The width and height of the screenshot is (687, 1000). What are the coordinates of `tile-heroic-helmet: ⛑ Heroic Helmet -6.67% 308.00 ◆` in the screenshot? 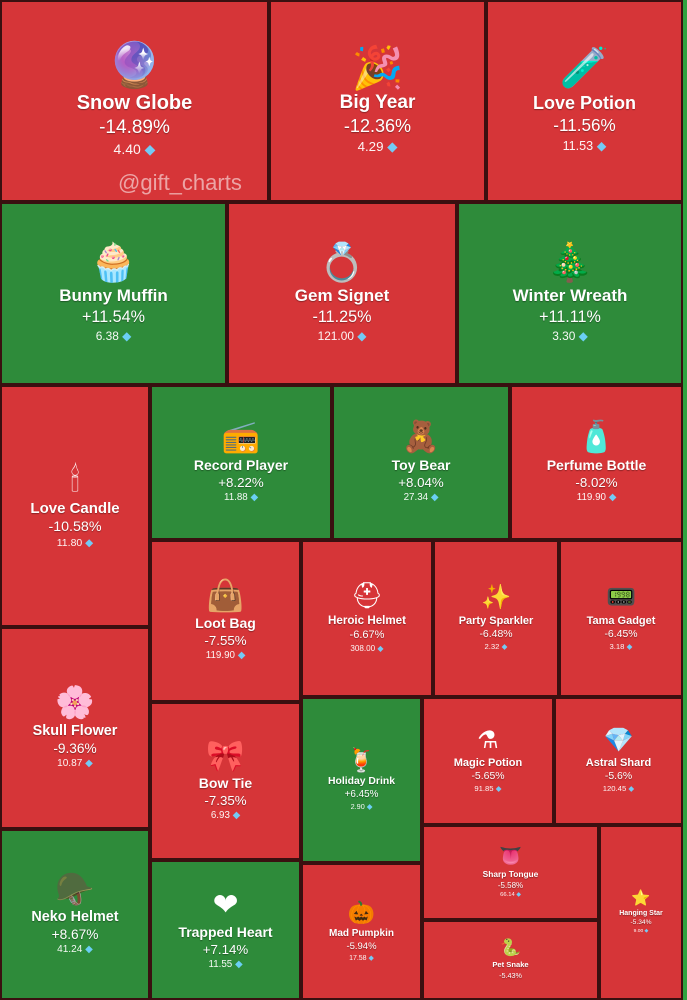 It's located at (367, 618).